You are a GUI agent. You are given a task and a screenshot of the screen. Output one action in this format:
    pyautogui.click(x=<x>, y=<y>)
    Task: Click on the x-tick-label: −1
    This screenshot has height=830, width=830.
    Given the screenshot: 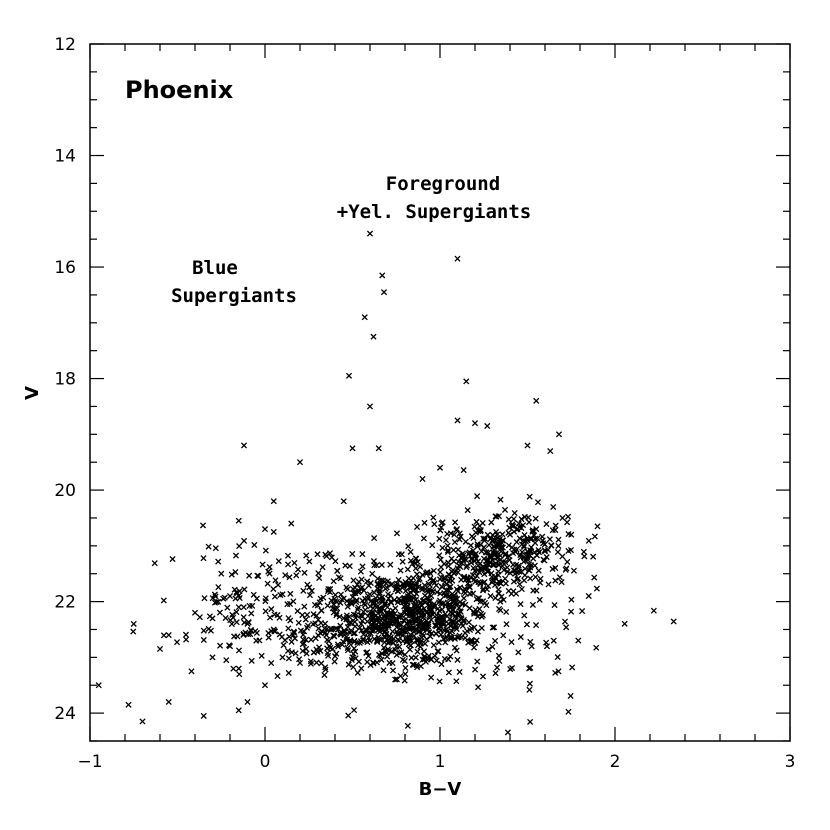 What is the action you would take?
    pyautogui.click(x=89, y=762)
    